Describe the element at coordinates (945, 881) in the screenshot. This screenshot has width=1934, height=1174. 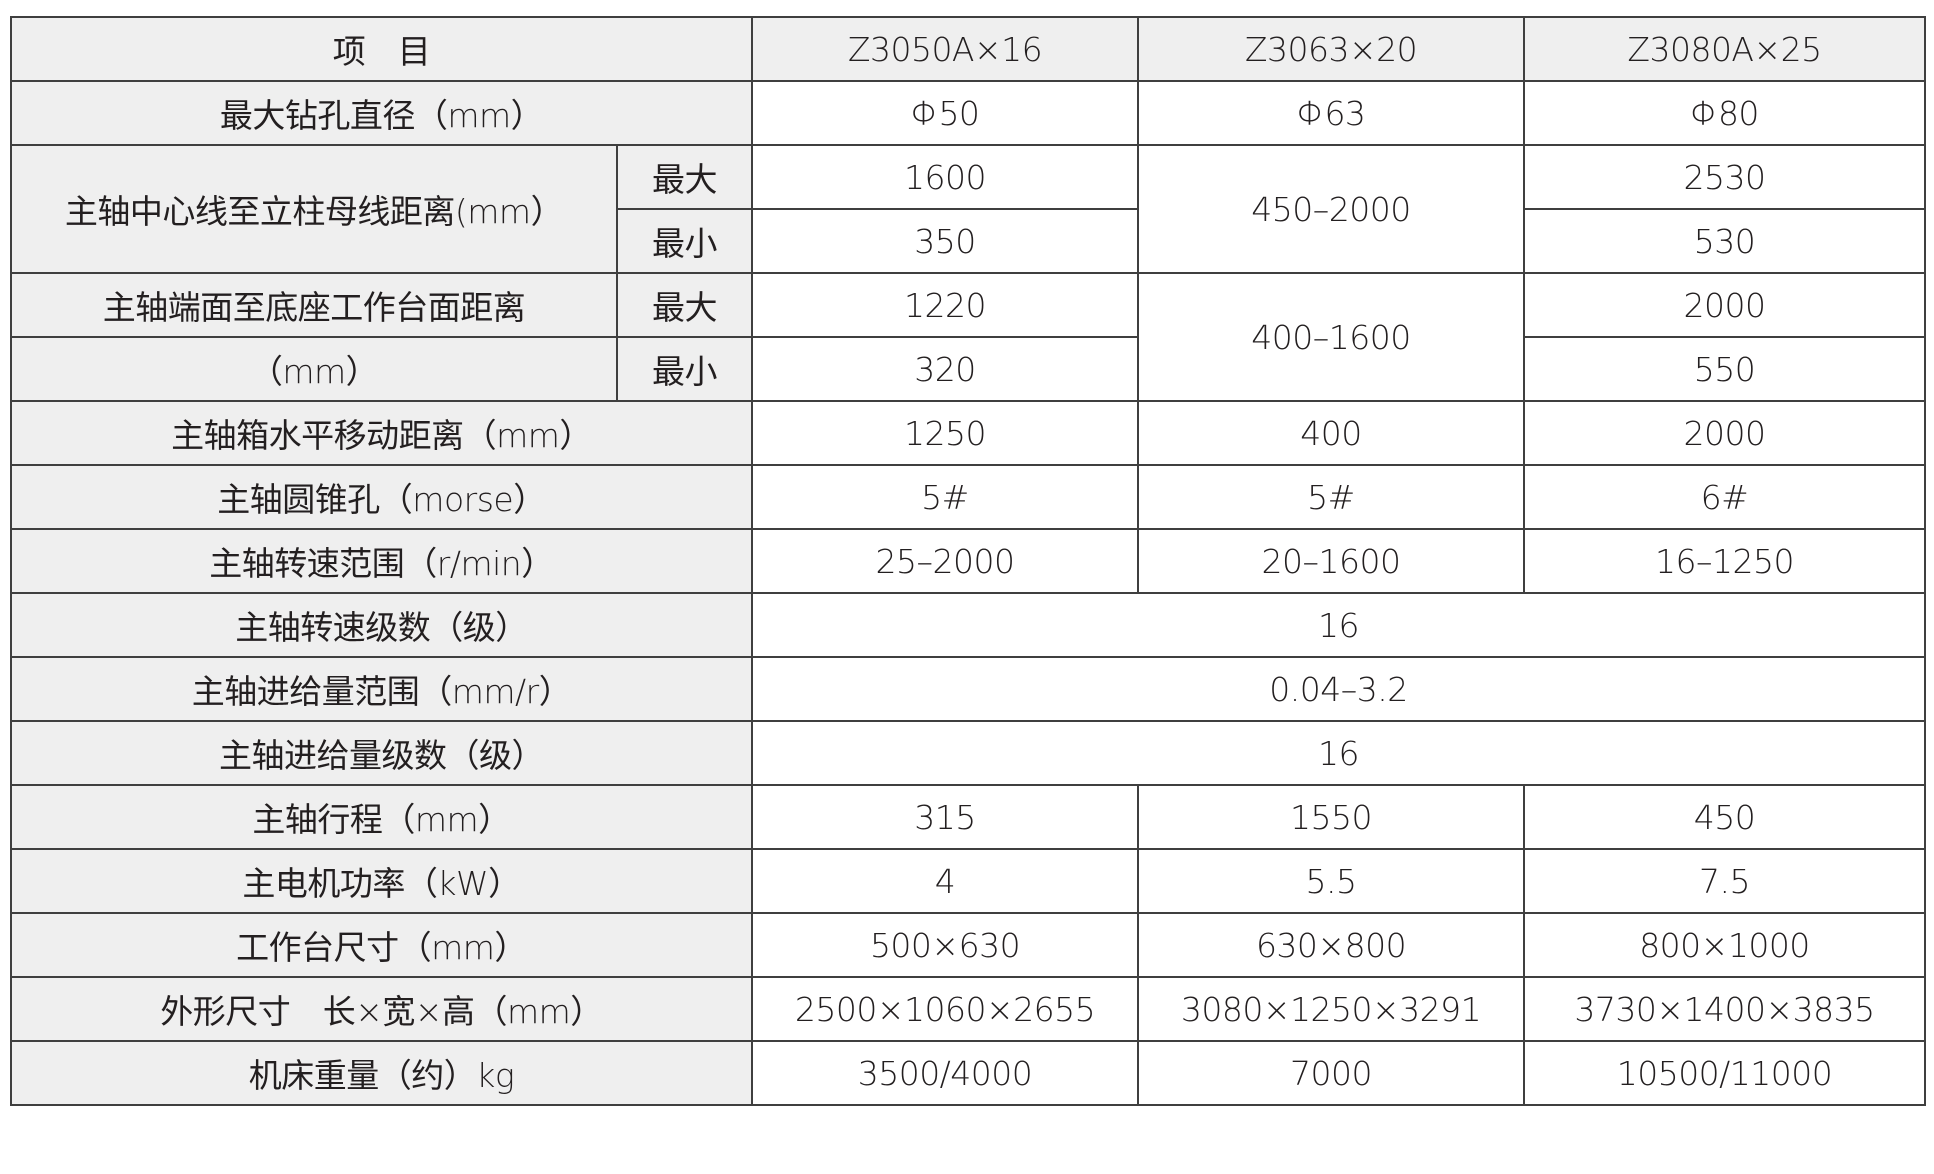
I see `cell: 4` at that location.